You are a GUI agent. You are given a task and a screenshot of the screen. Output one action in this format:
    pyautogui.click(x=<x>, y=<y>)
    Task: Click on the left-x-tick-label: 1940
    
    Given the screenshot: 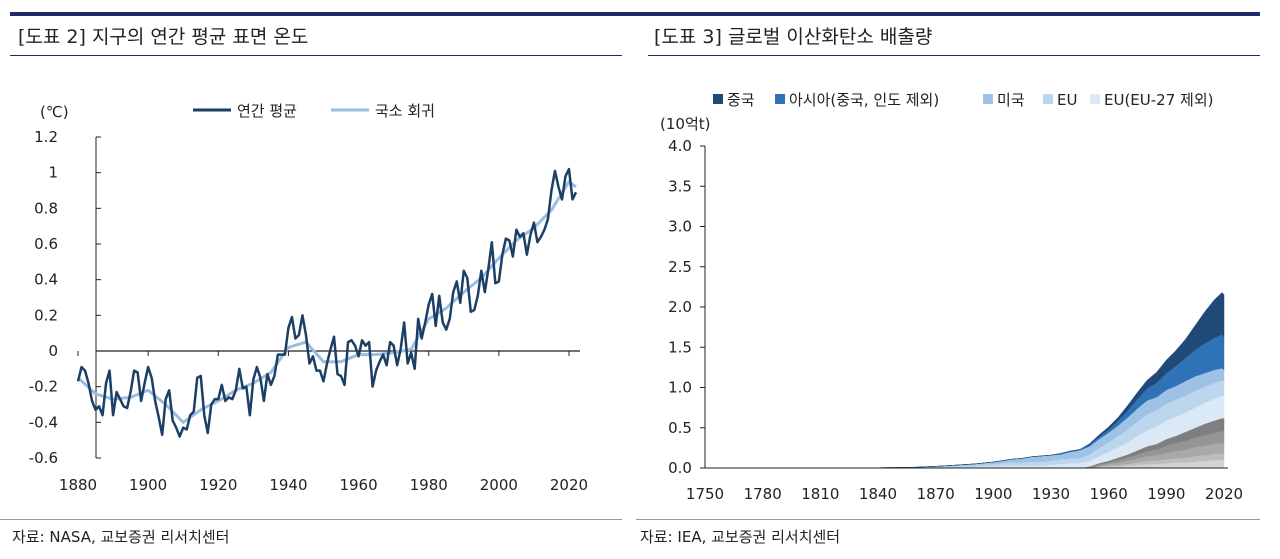 What is the action you would take?
    pyautogui.click(x=288, y=485)
    